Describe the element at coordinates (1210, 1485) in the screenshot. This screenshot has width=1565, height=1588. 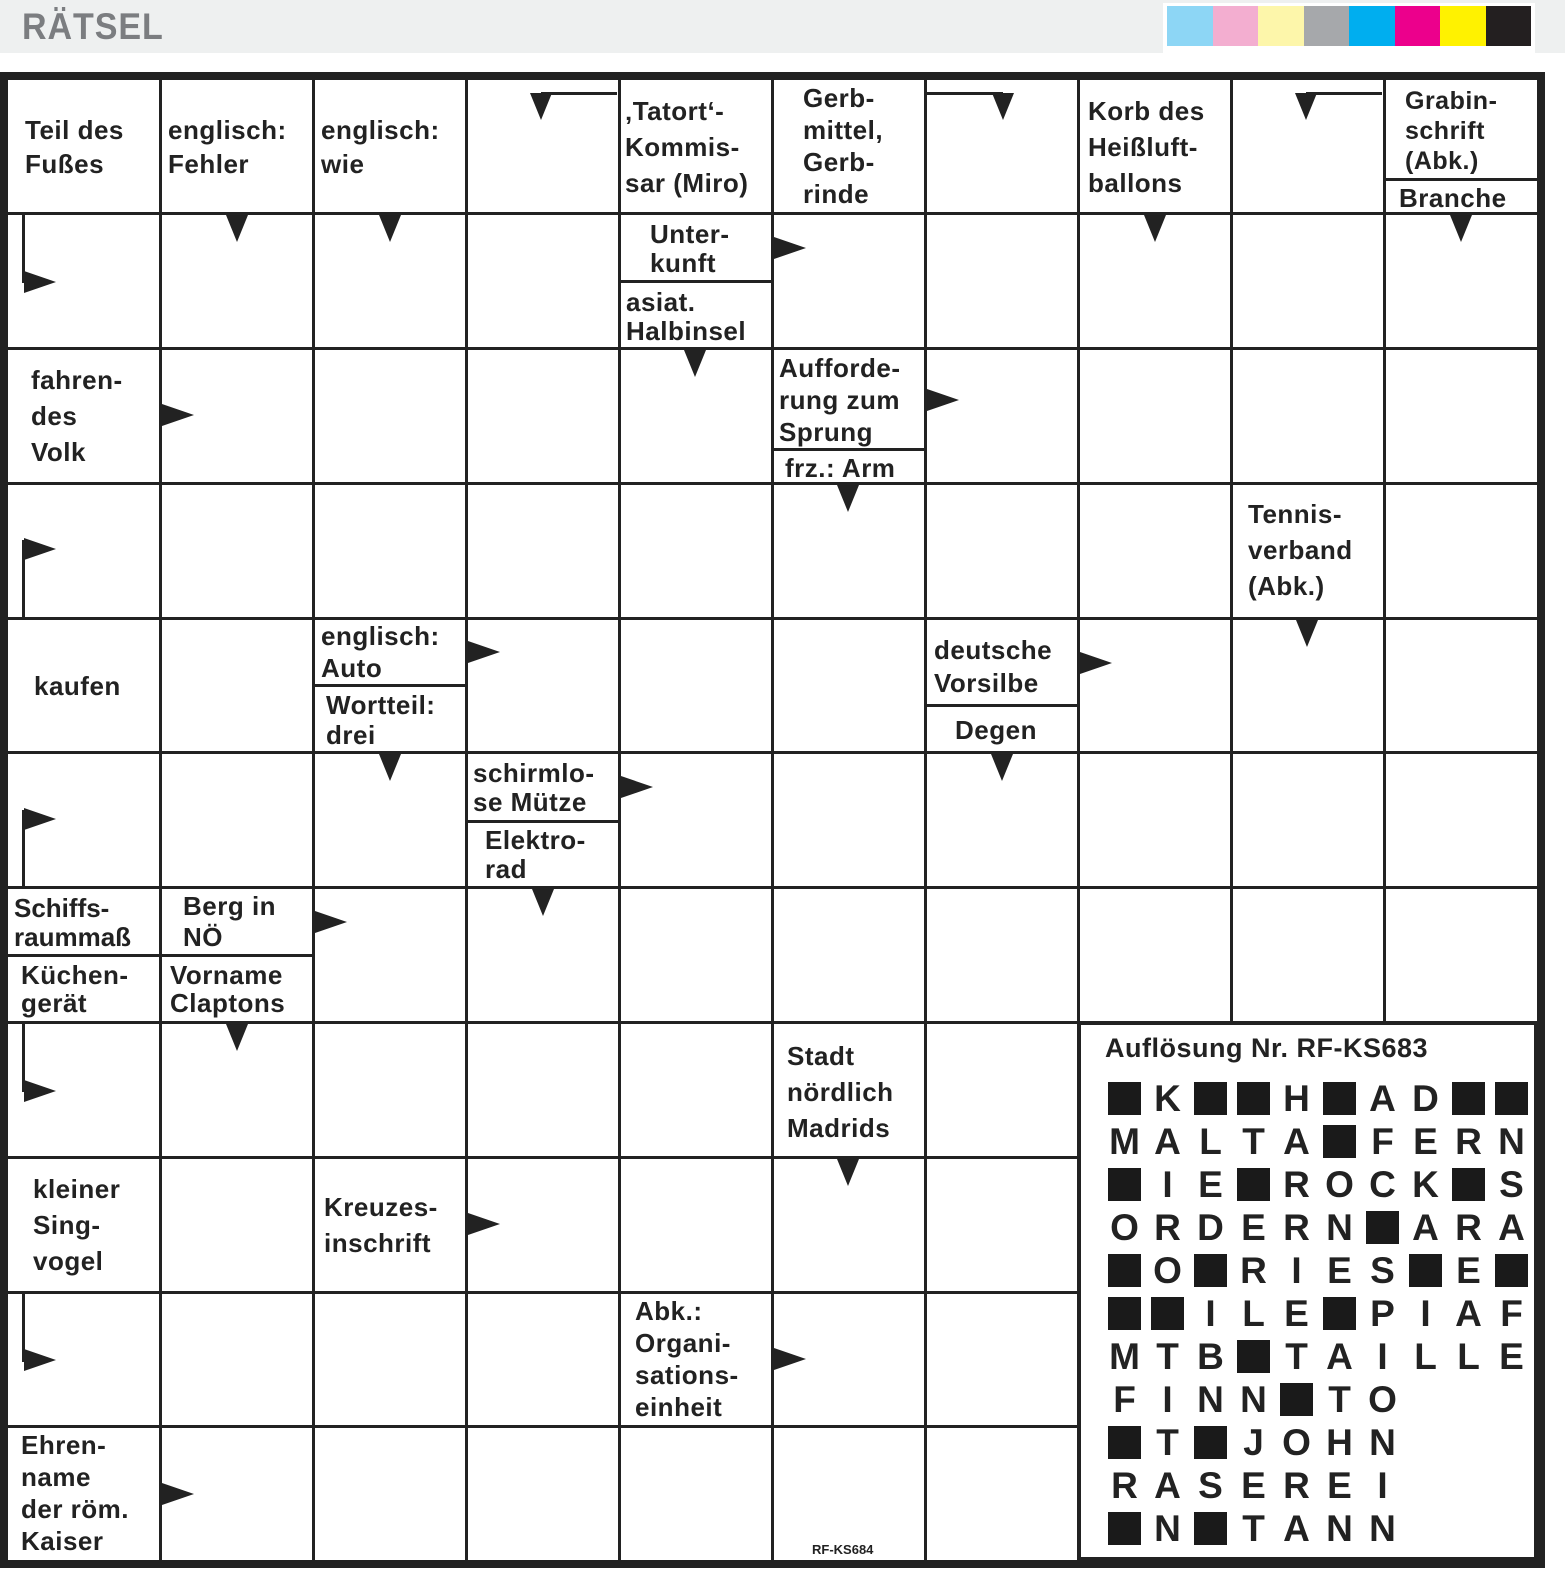
I see `solution-letter: S` at that location.